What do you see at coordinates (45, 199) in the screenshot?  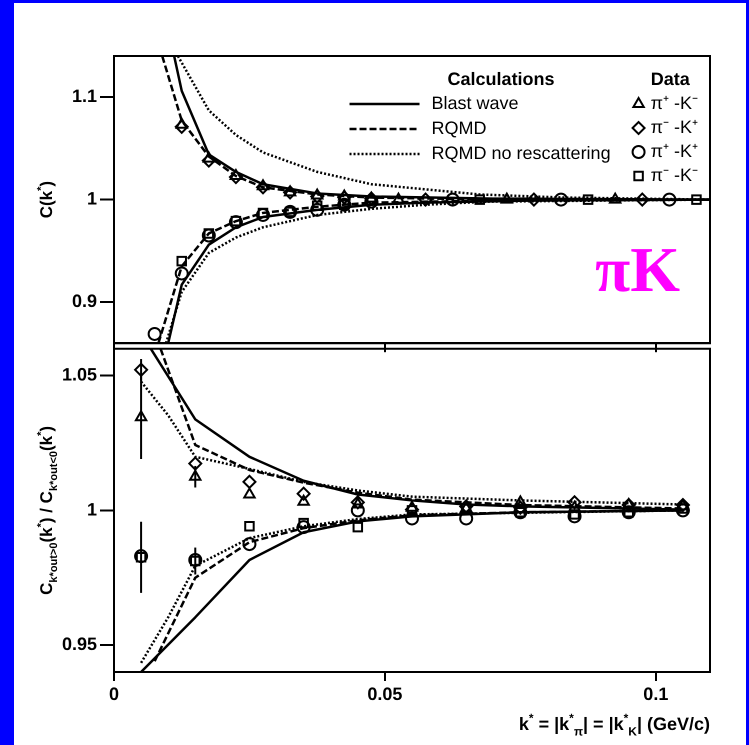 I see `y-axis-title: C(k*)` at bounding box center [45, 199].